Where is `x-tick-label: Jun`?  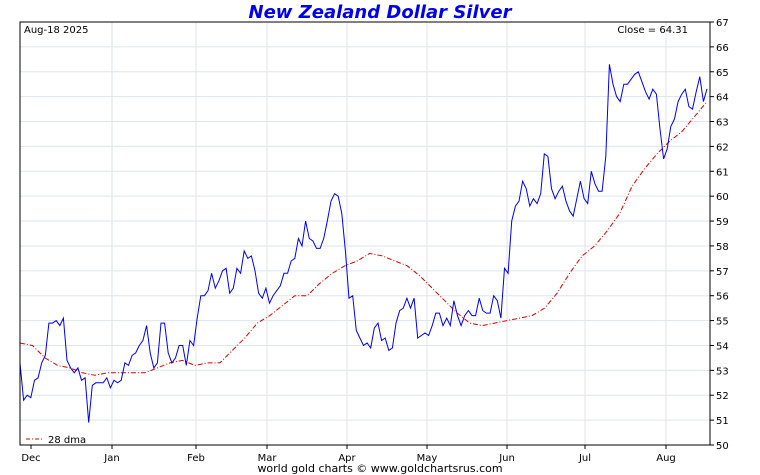
x-tick-label: Jun is located at coordinates (506, 458).